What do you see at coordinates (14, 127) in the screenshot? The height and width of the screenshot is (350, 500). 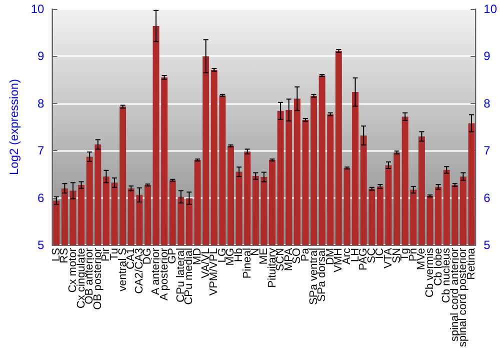 I see `y-axis-title: Log2 (expression)` at bounding box center [14, 127].